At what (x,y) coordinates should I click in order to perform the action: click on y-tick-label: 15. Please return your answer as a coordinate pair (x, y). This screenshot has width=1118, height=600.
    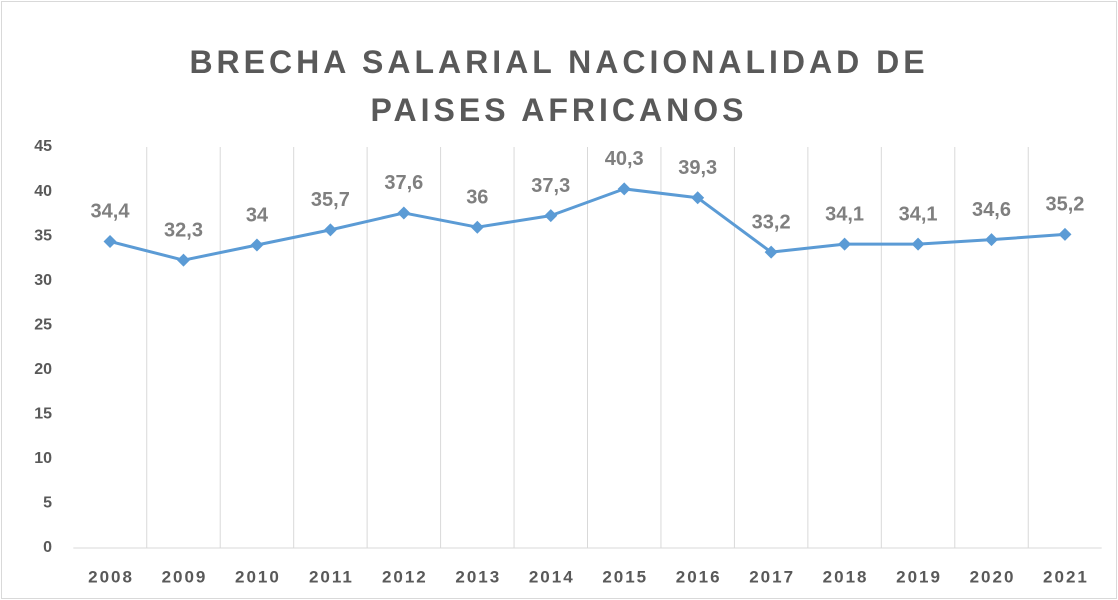
    Looking at the image, I should click on (43, 414).